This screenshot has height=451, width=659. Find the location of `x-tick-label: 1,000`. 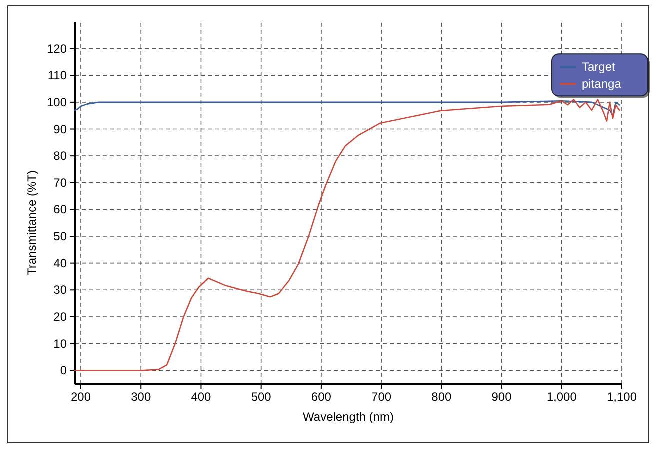

x-tick-label: 1,000 is located at coordinates (562, 397).